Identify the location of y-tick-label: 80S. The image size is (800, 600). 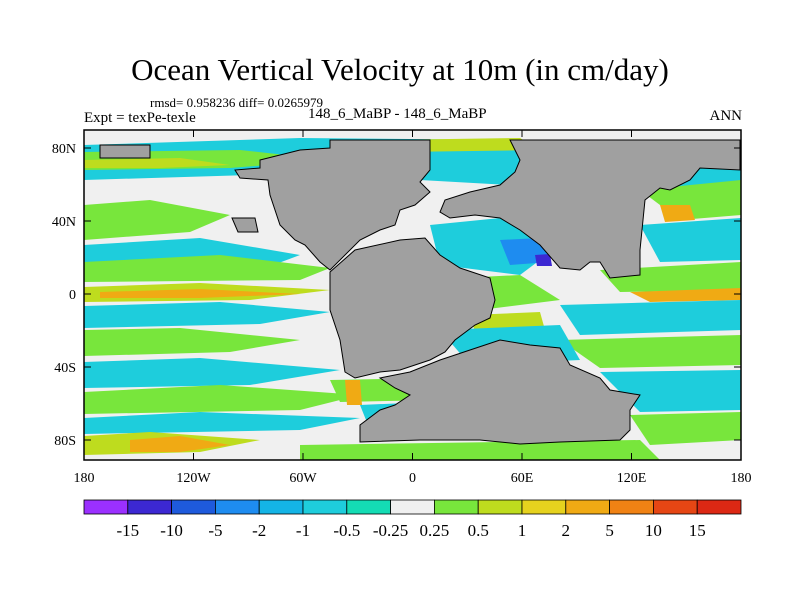
(65, 441).